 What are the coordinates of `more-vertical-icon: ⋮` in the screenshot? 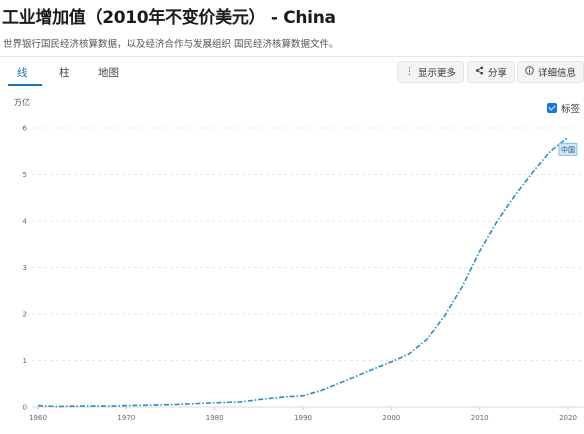 It's located at (409, 72).